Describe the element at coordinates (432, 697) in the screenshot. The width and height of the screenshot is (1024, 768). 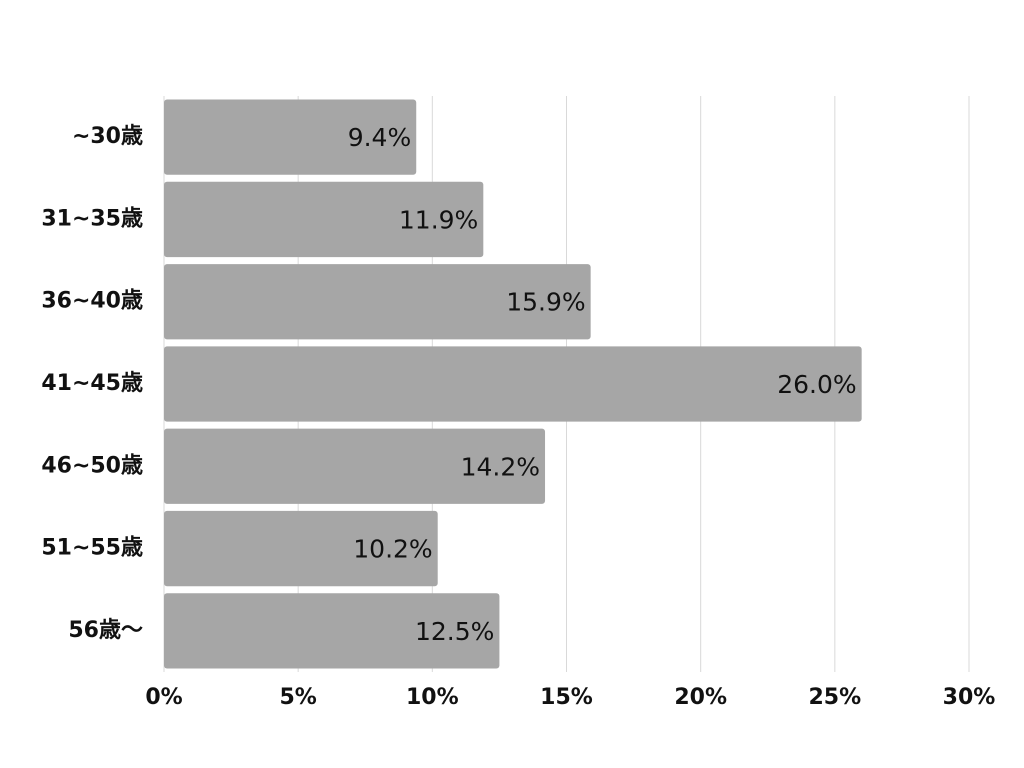
I see `x-tick-label: 10%` at that location.